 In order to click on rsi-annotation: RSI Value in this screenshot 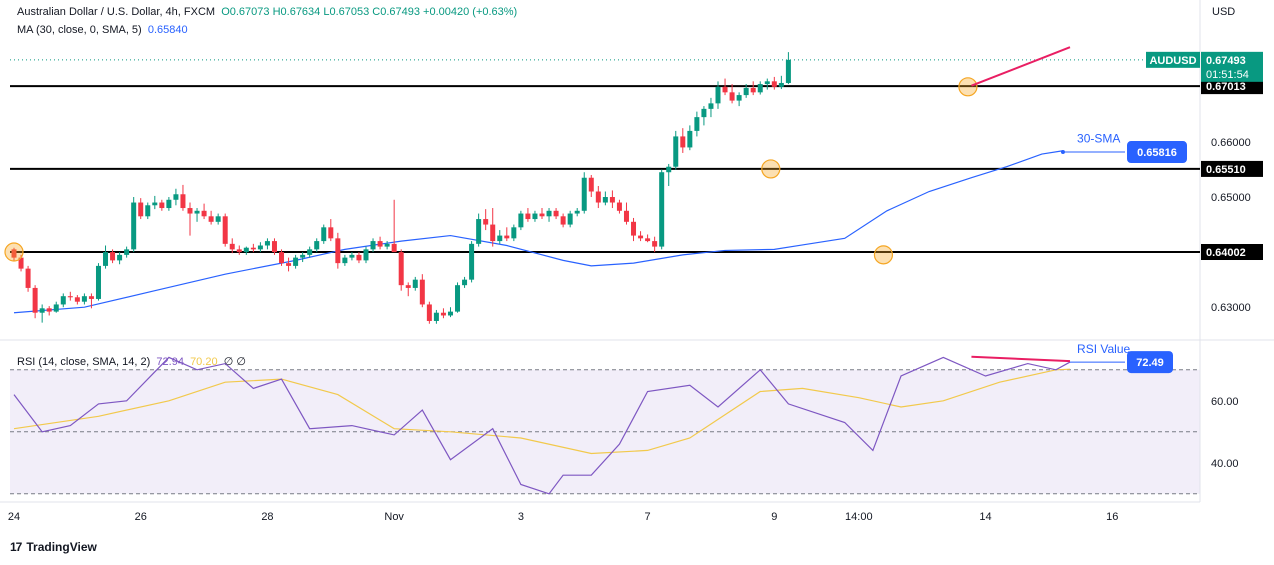, I will do `click(1103, 349)`.